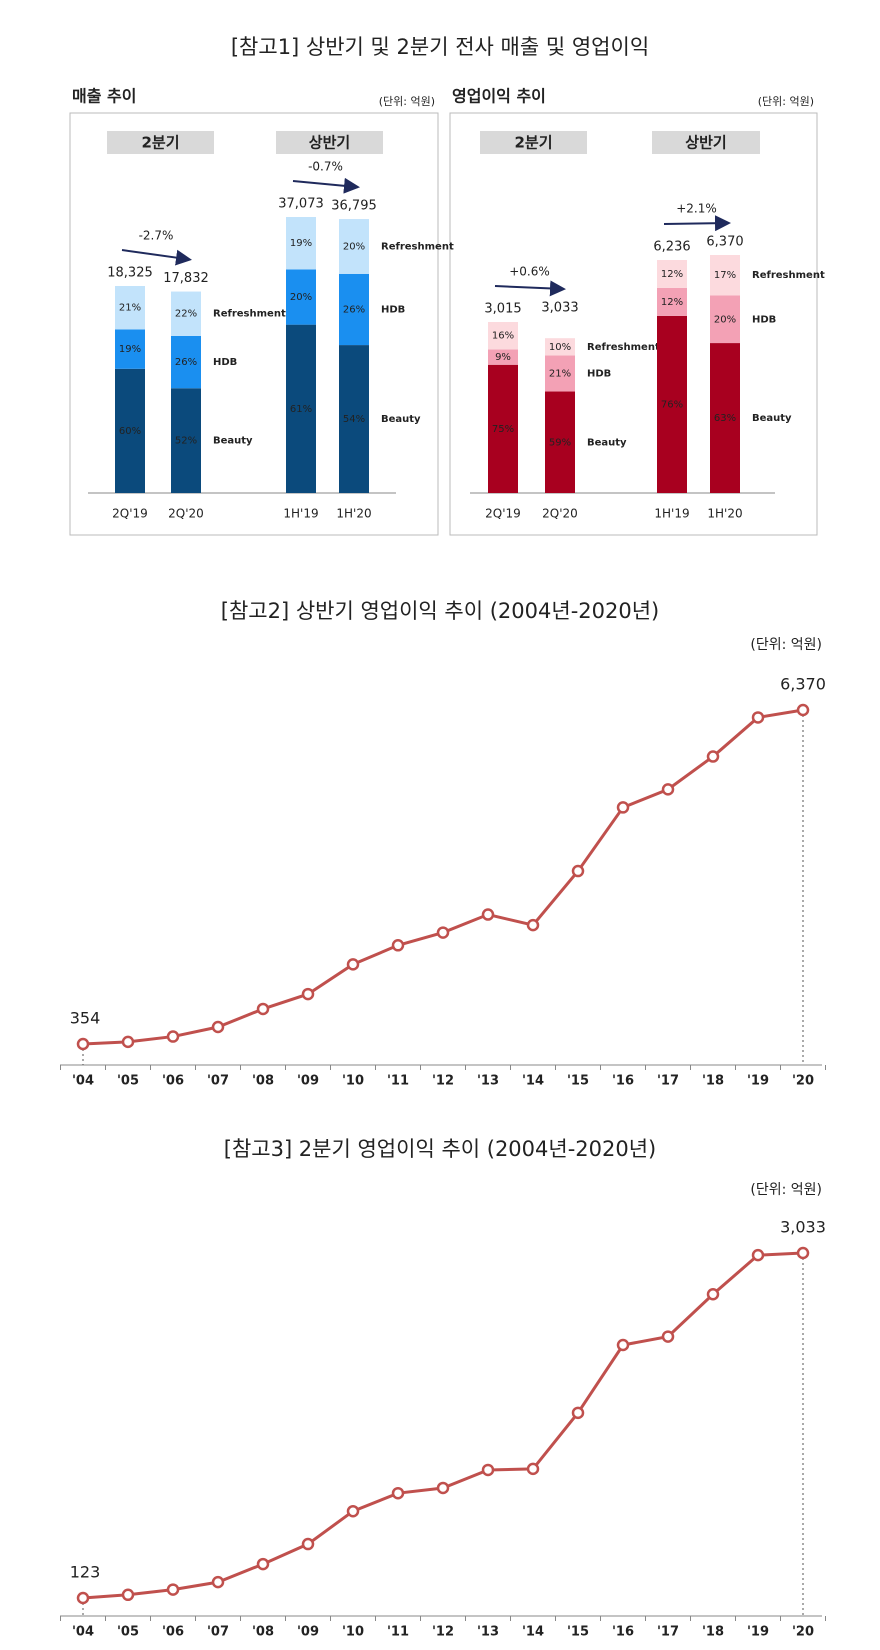 This screenshot has height=1650, width=880. I want to click on segment-label: 61%, so click(301, 409).